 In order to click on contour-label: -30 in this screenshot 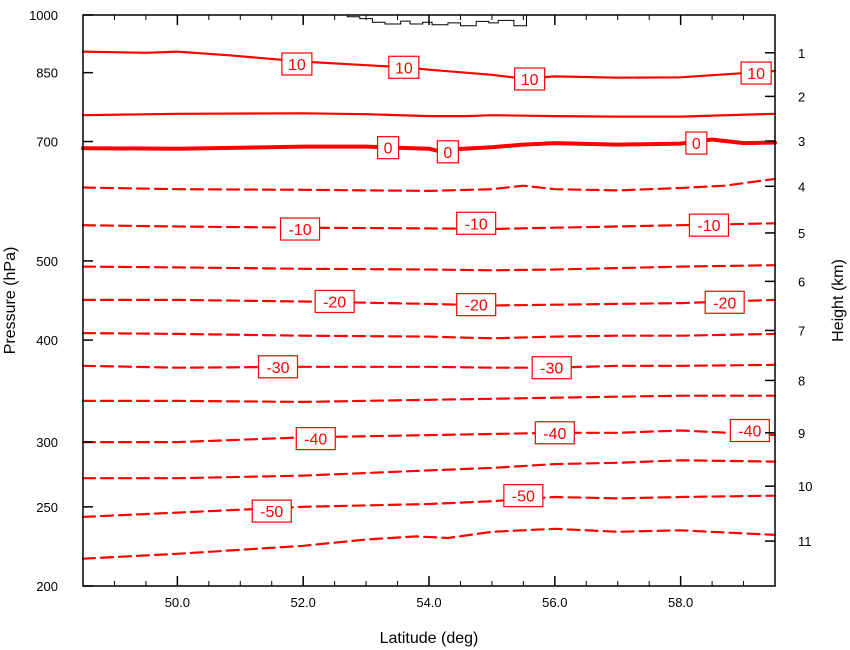, I will do `click(551, 368)`.